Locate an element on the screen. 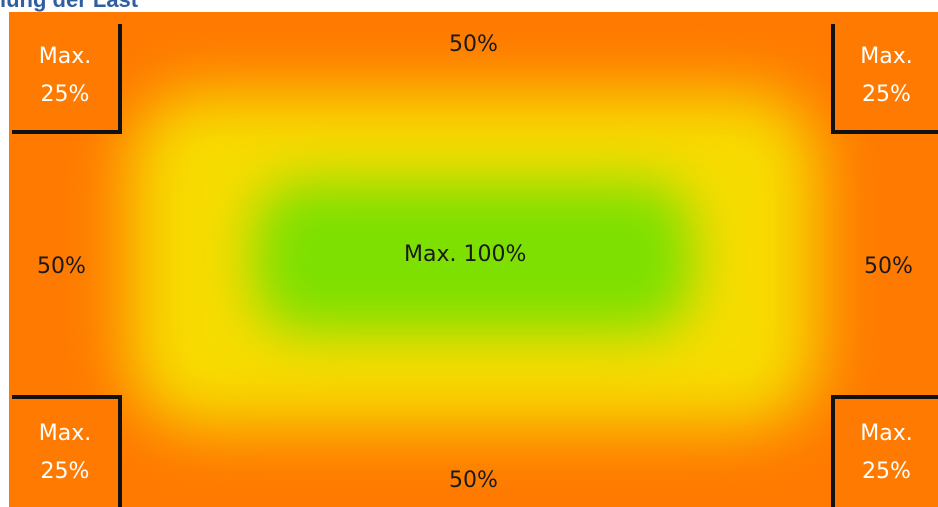  corner-top-right-line1: Max. is located at coordinates (886, 56).